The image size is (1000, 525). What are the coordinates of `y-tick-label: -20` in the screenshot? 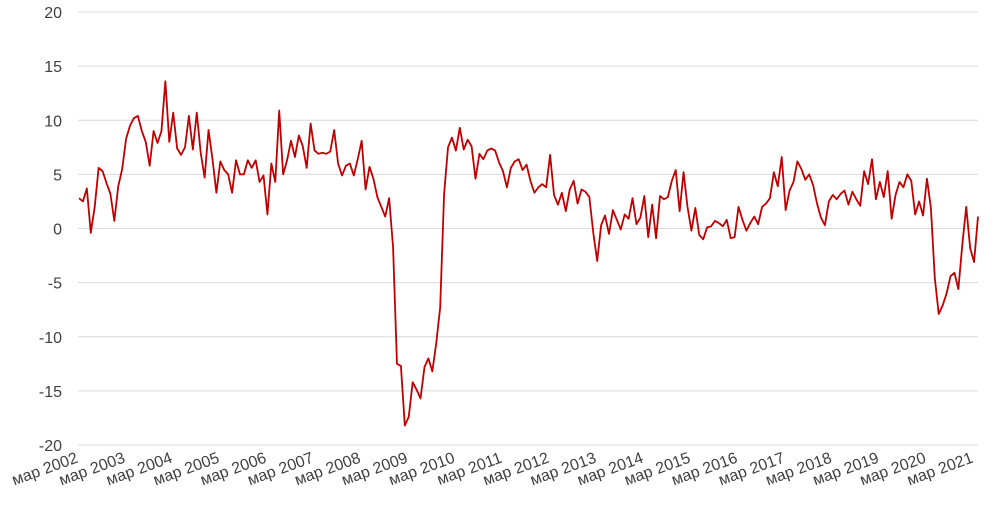 It's located at (50, 446).